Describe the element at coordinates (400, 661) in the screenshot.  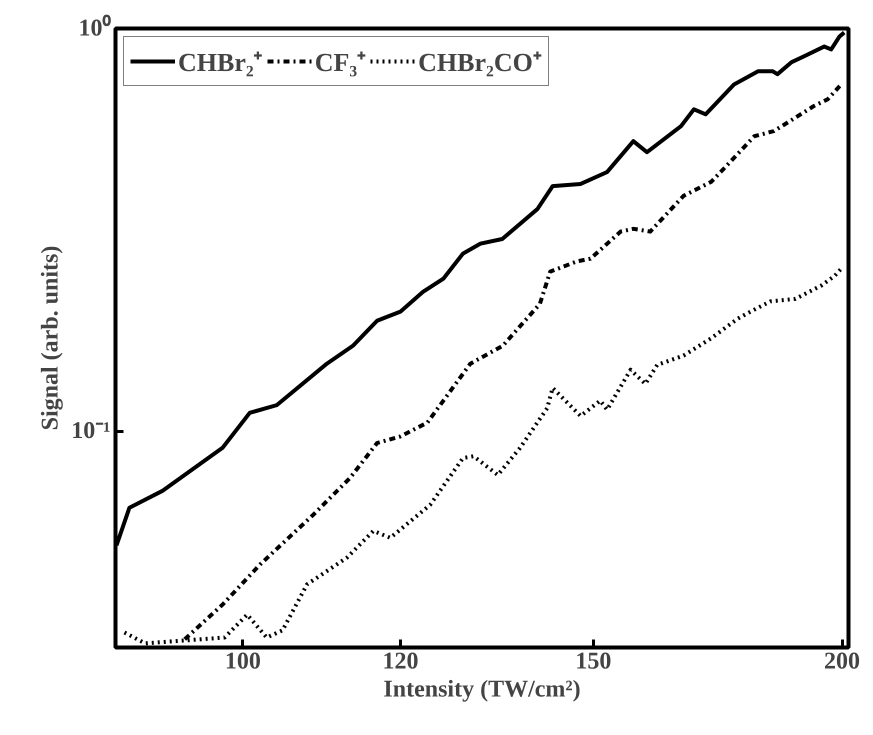
I see `x-tick-label: 120` at that location.